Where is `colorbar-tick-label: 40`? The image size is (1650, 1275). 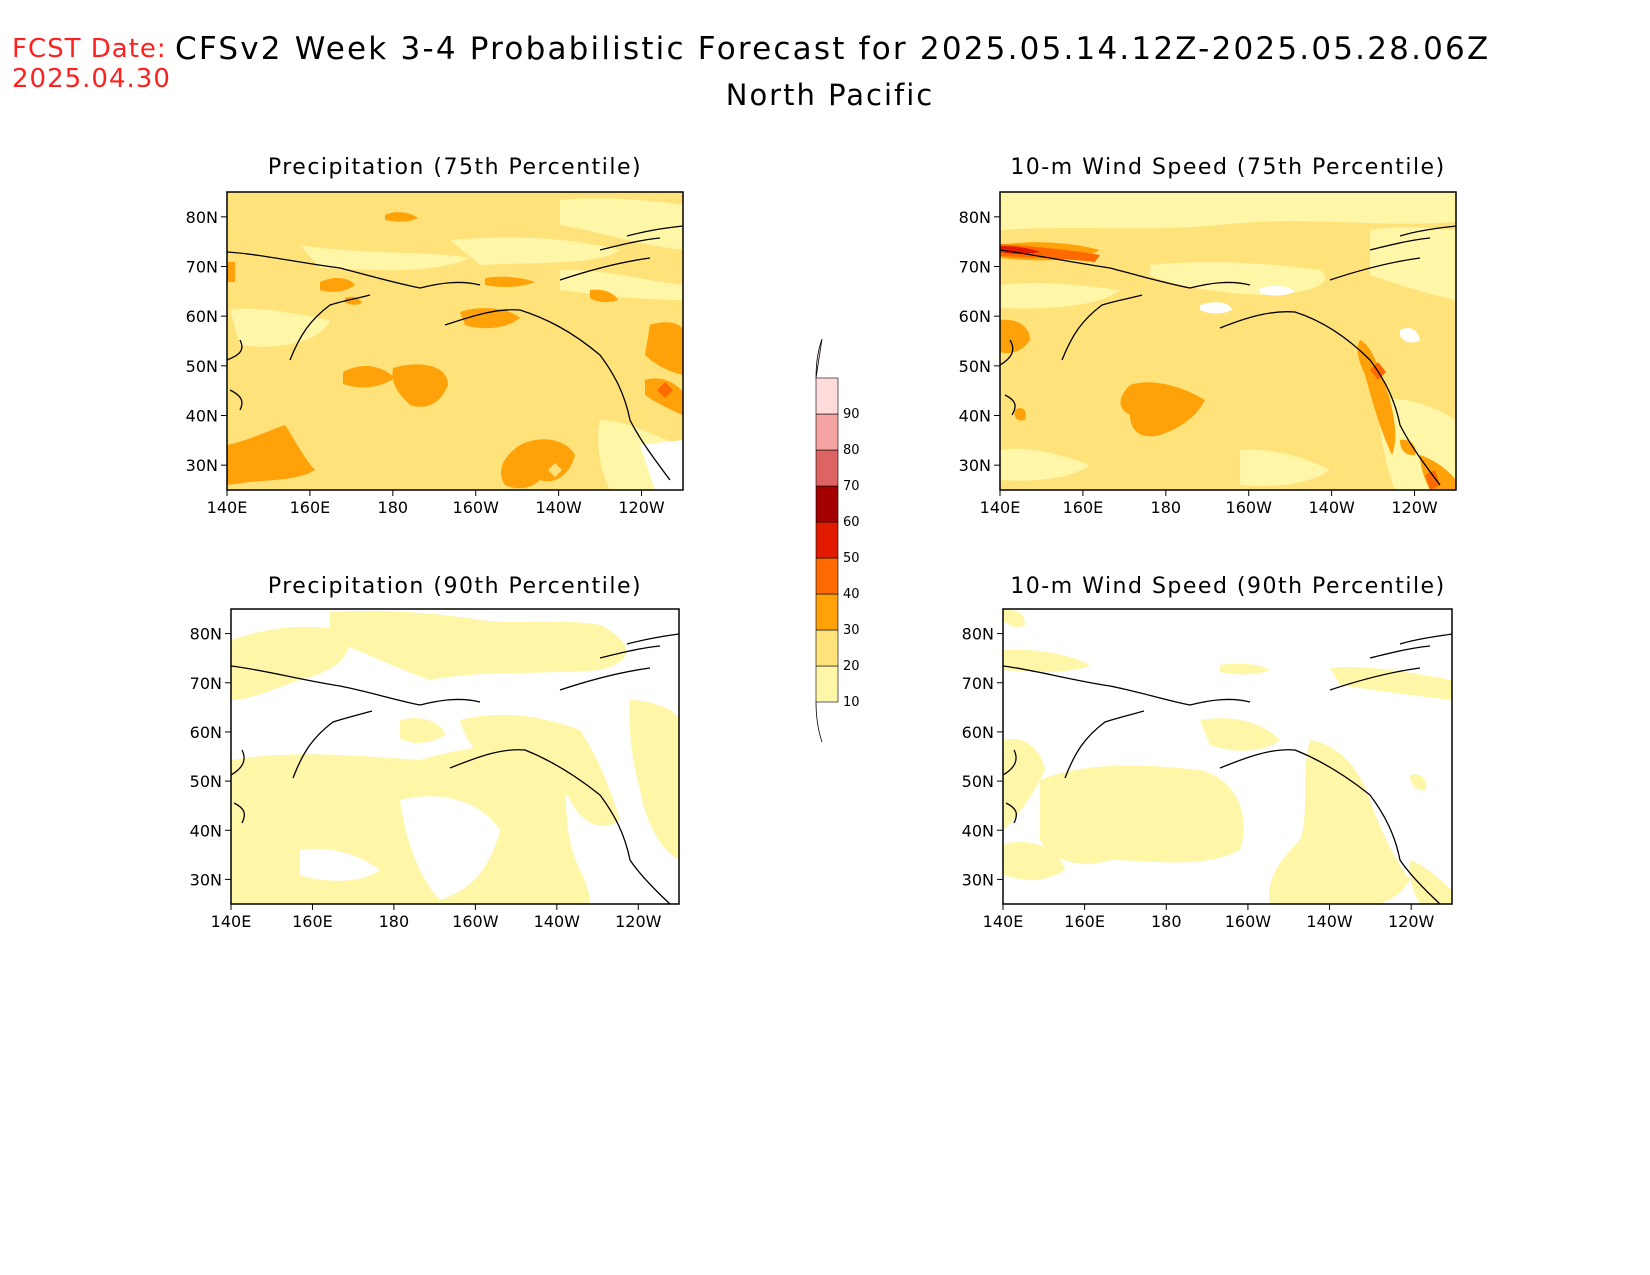 colorbar-tick-label: 40 is located at coordinates (851, 594).